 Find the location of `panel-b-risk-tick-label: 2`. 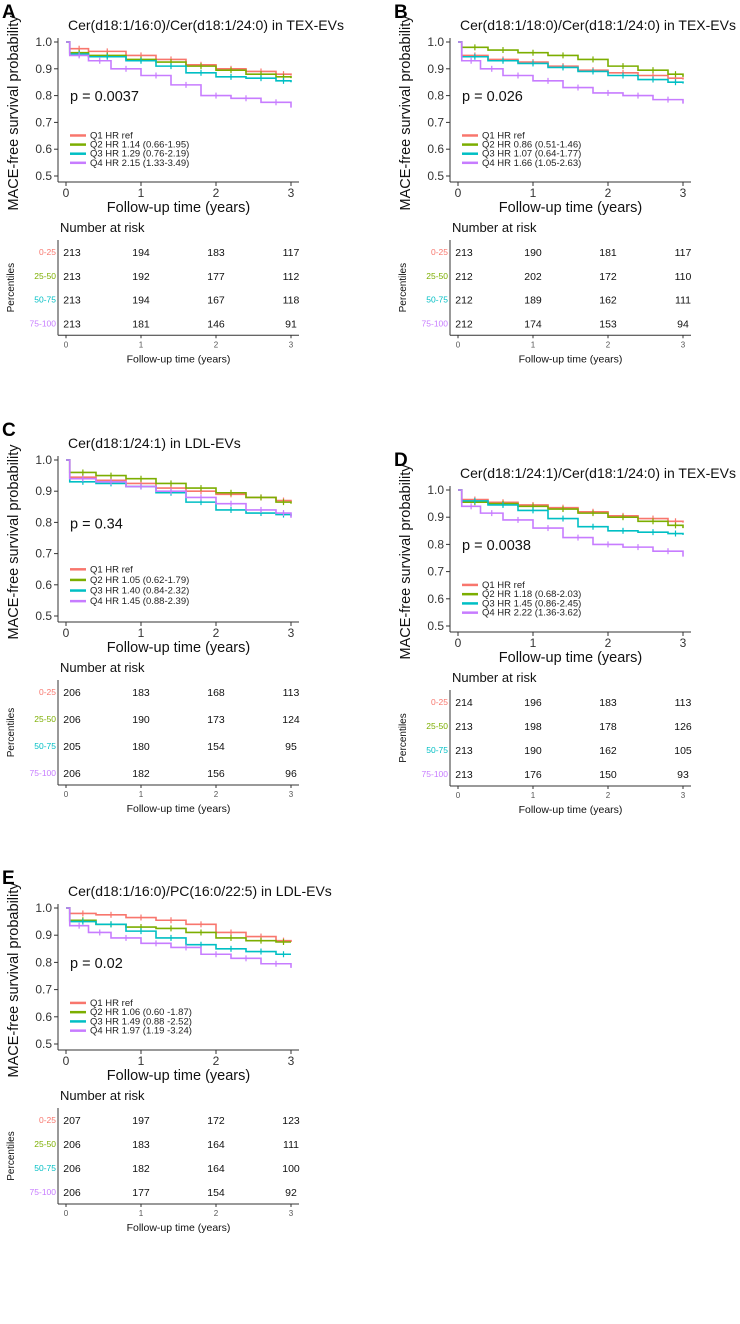

panel-b-risk-tick-label: 2 is located at coordinates (608, 344).